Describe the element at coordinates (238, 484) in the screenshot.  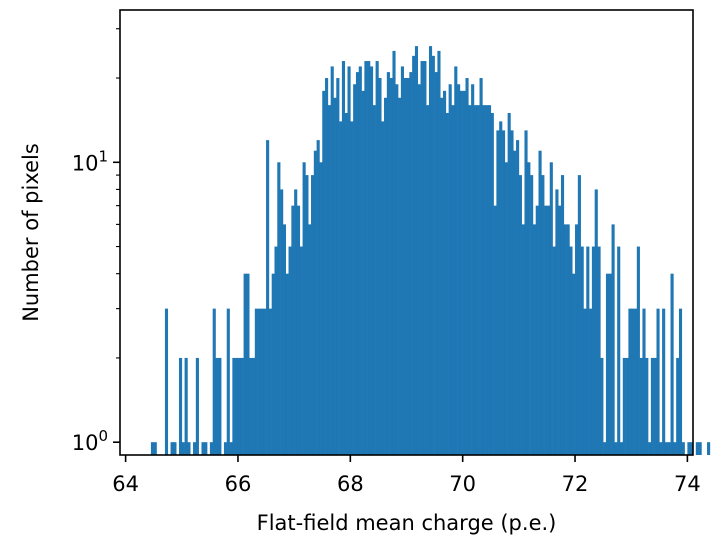
I see `x-tick-label: 66` at that location.